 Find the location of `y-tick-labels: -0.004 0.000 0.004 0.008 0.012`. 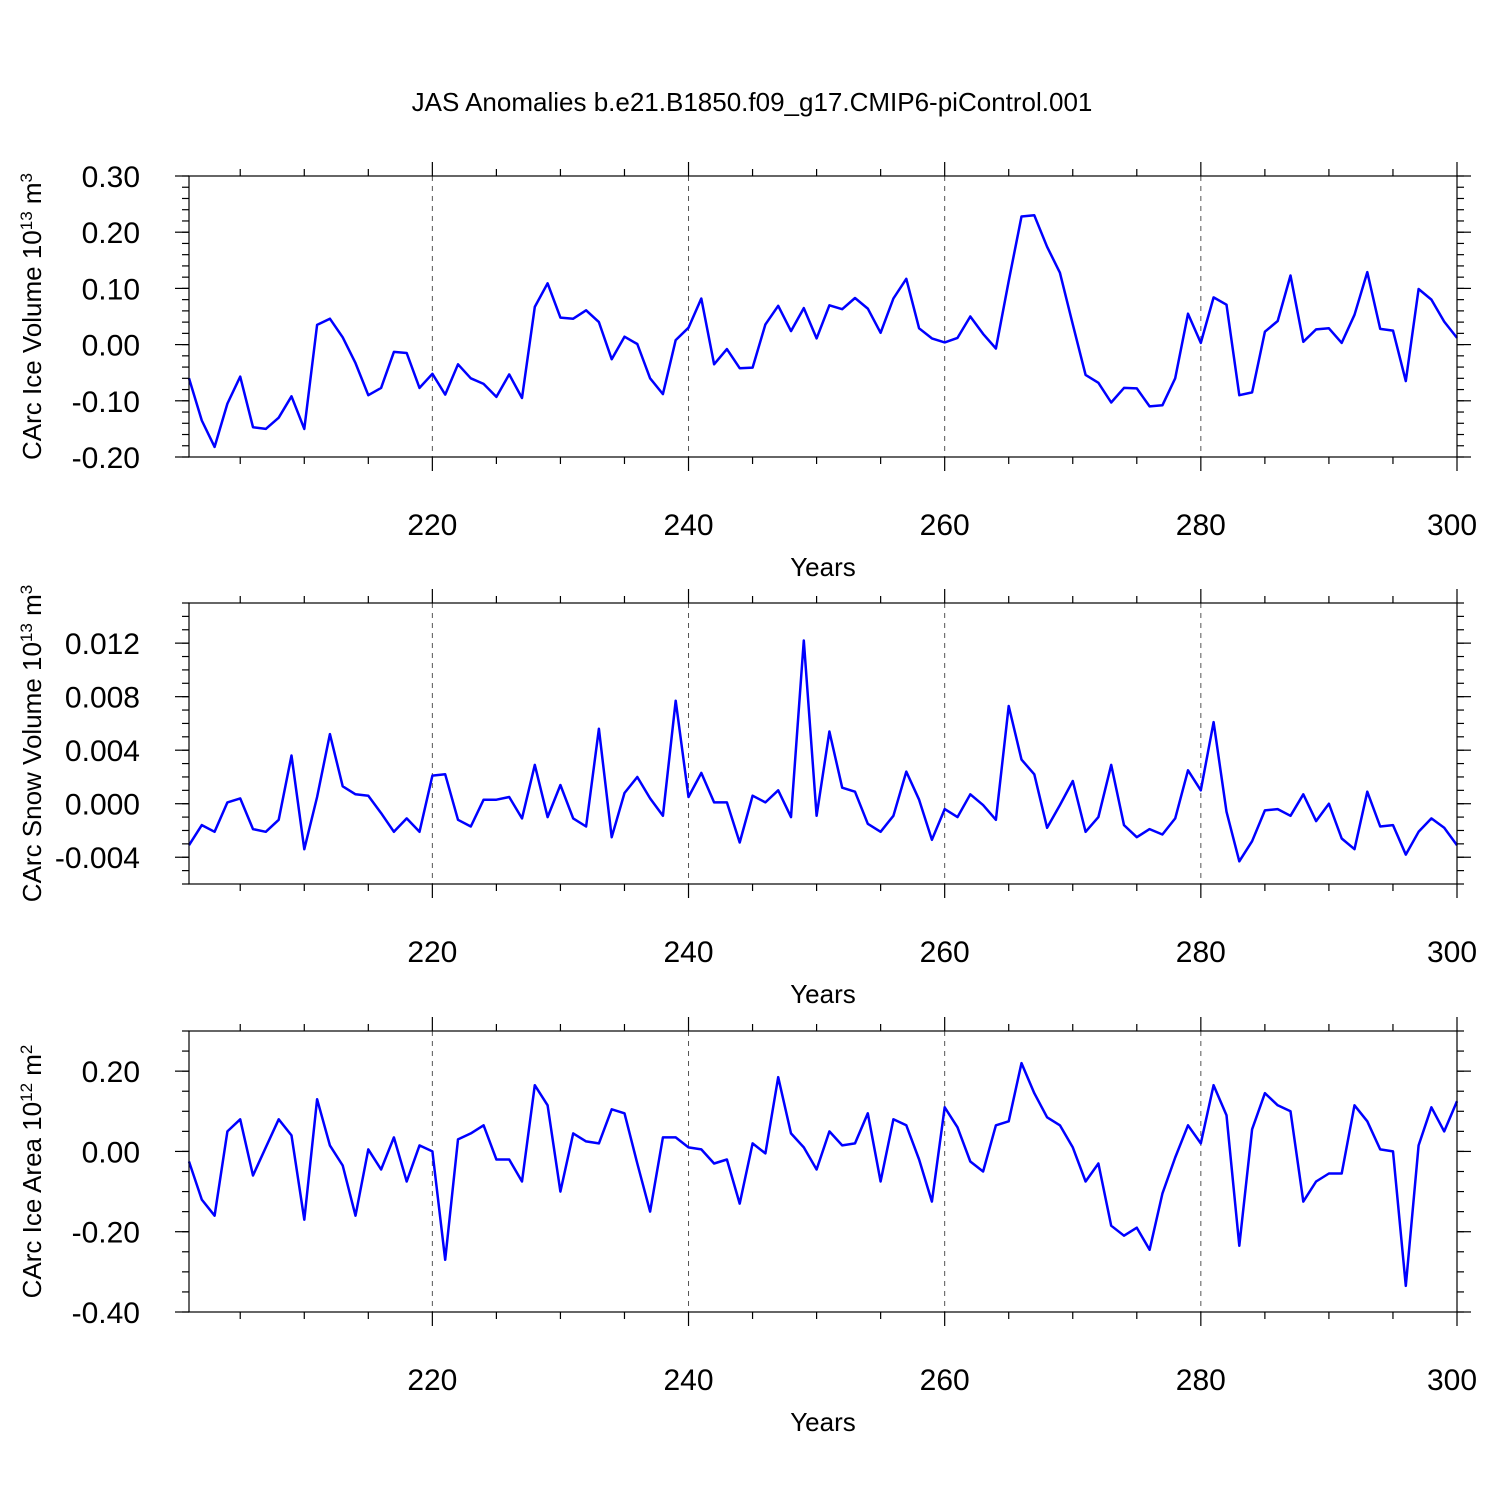

y-tick-labels: -0.004 0.000 0.004 0.008 0.012 is located at coordinates (97, 751).